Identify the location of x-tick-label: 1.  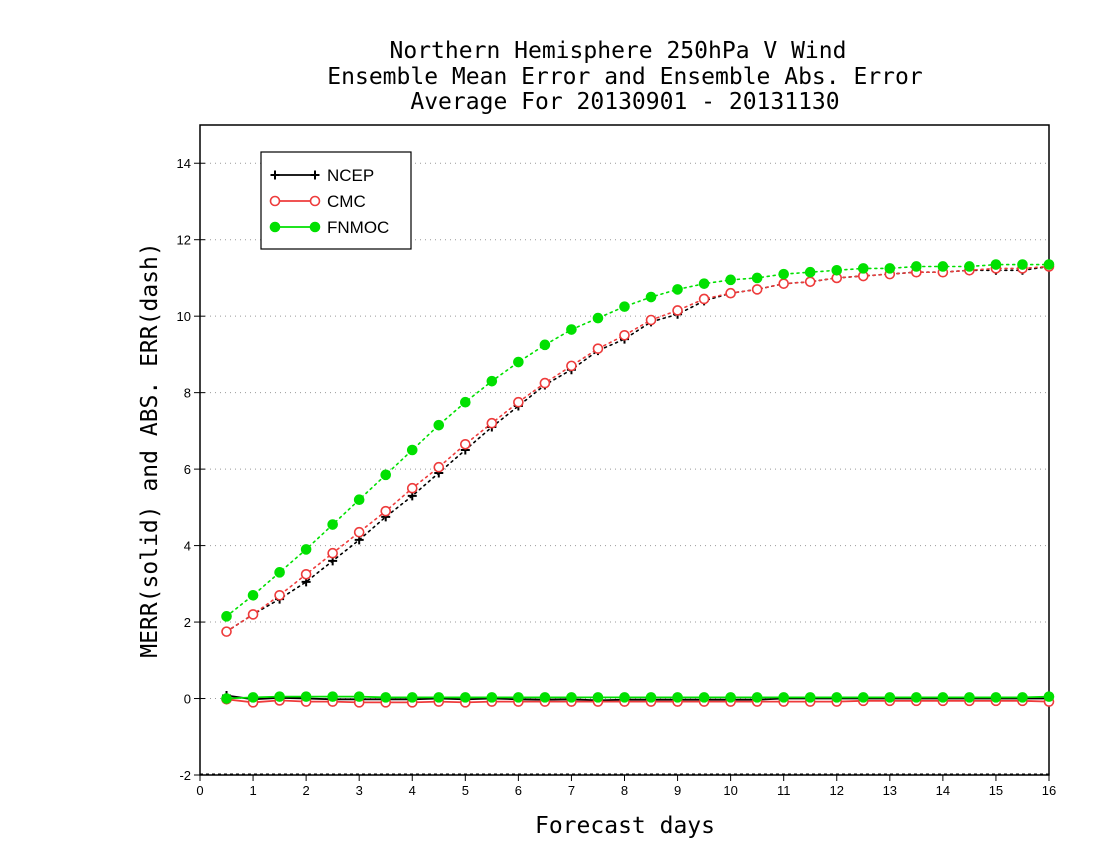
(252, 790).